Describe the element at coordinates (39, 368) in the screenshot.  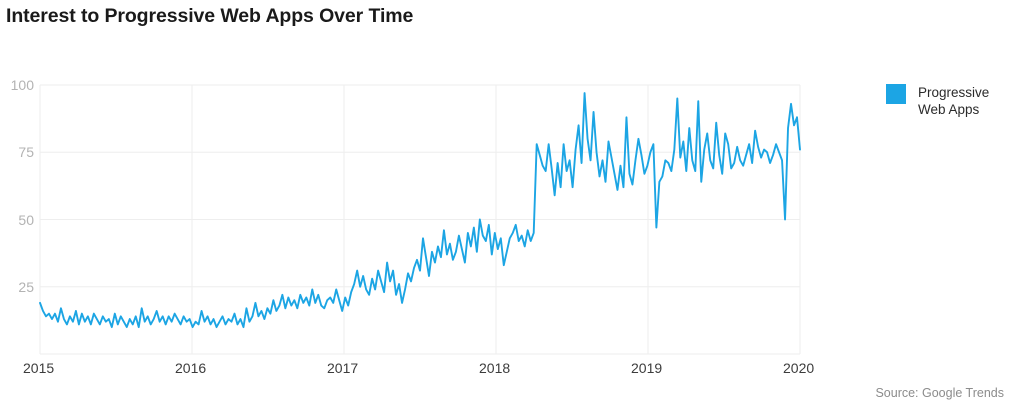
I see `x-tick-label: 2015` at that location.